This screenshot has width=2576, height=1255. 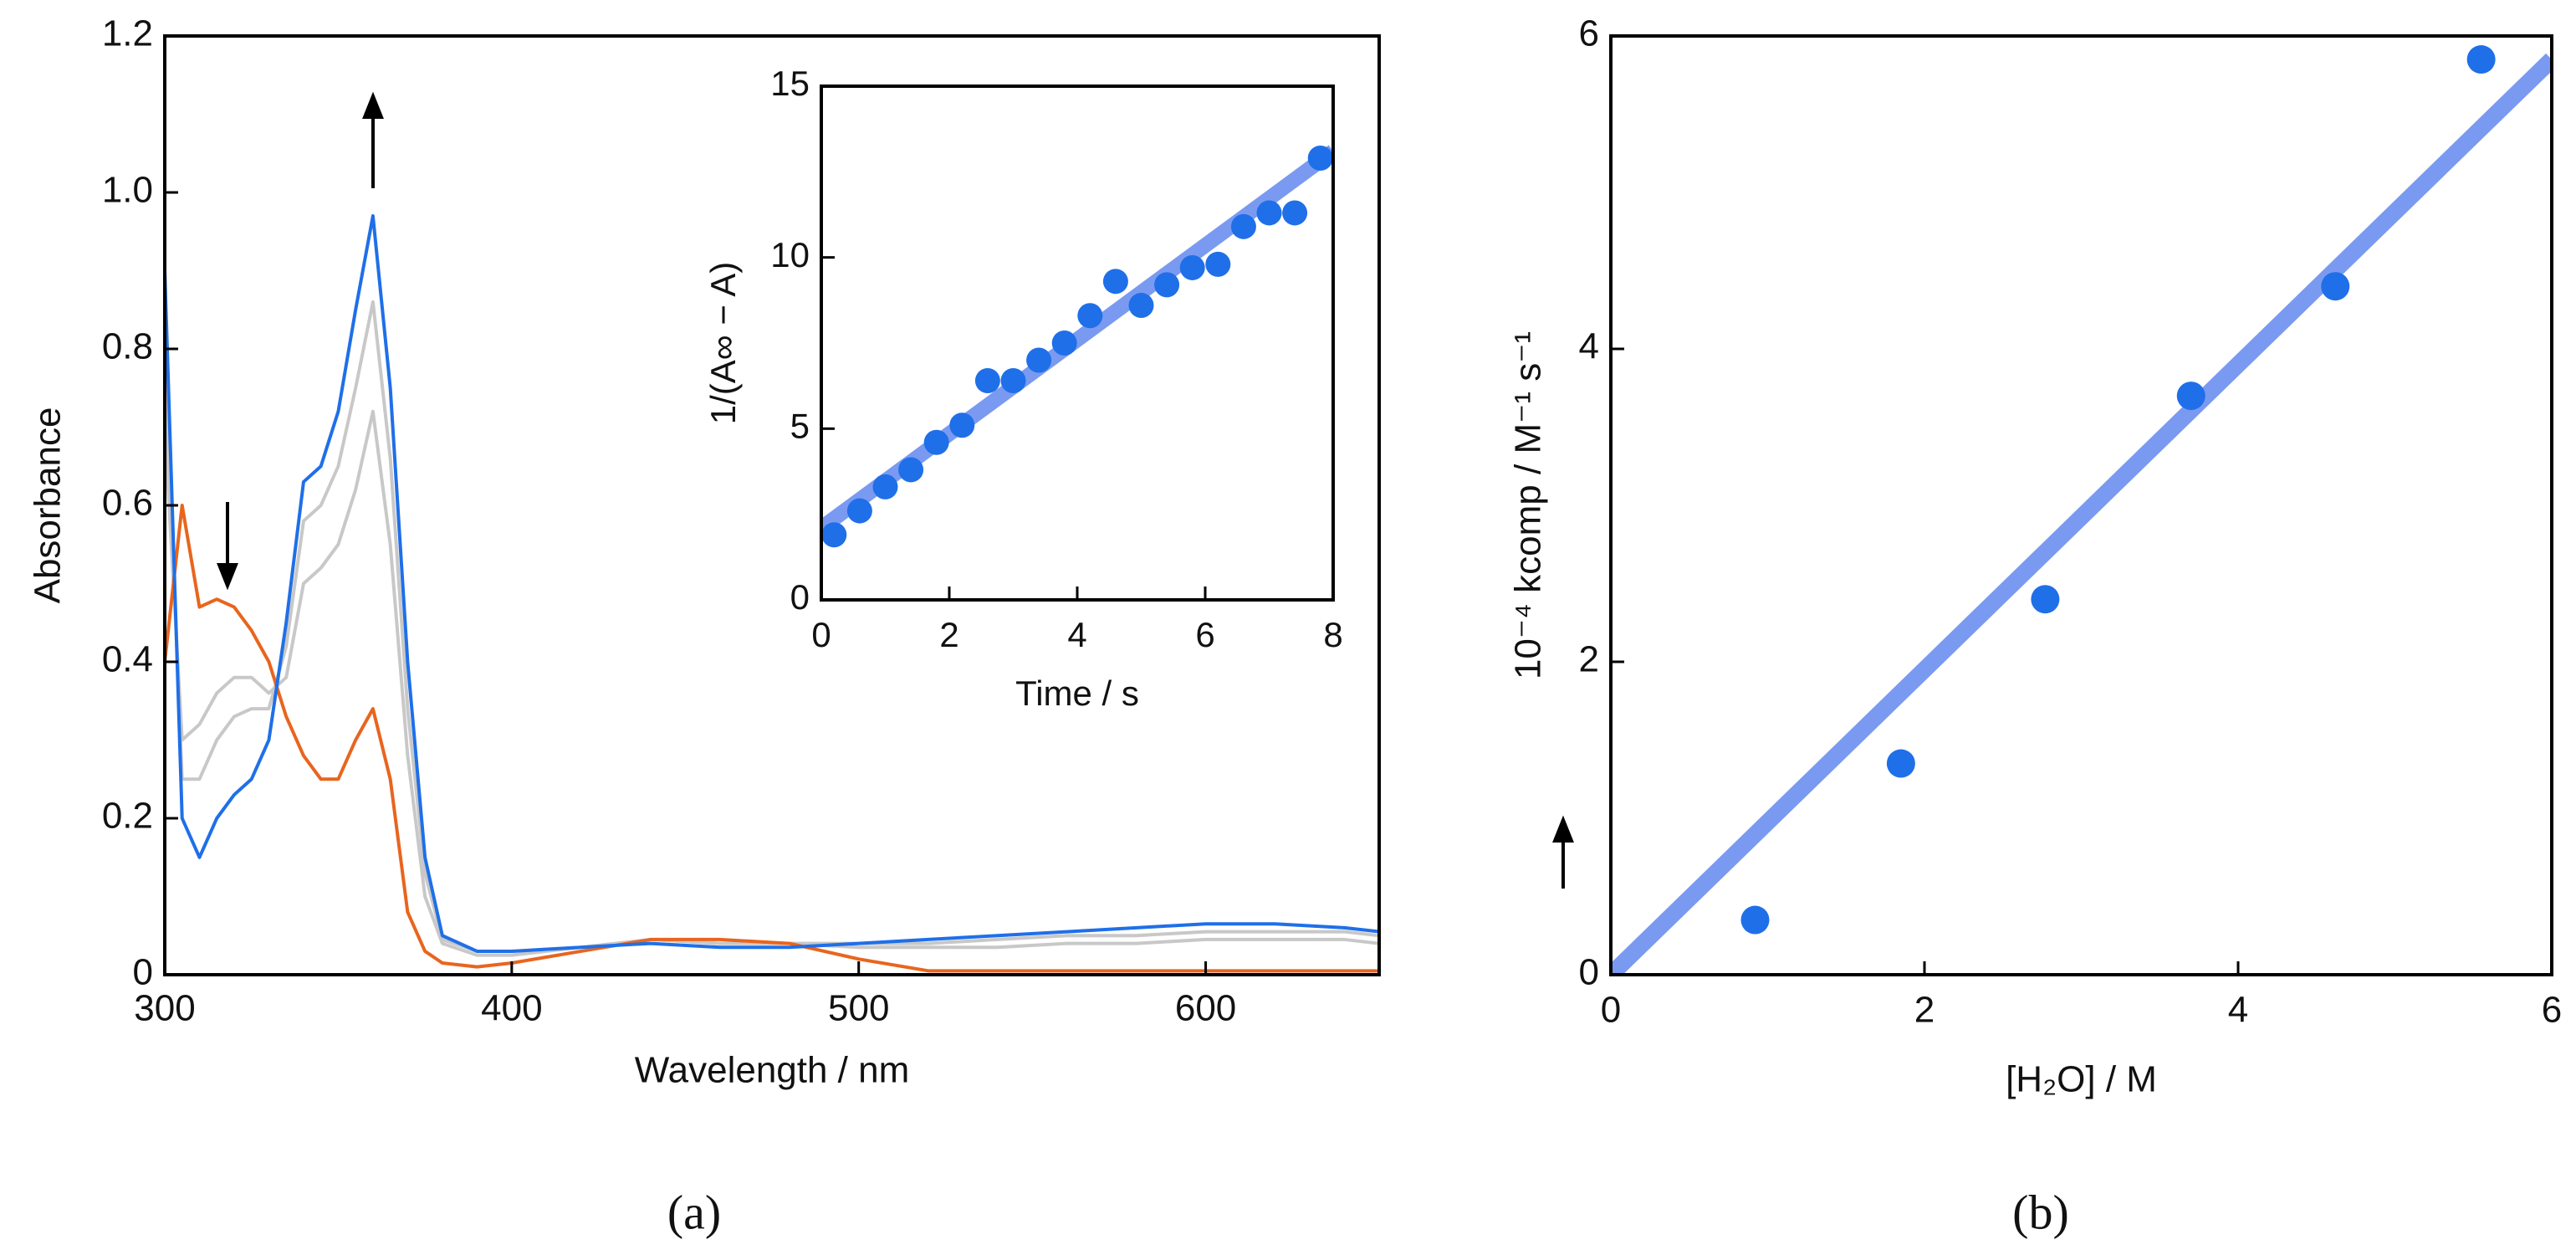 I want to click on x-tick-label: 8, so click(x=1332, y=635).